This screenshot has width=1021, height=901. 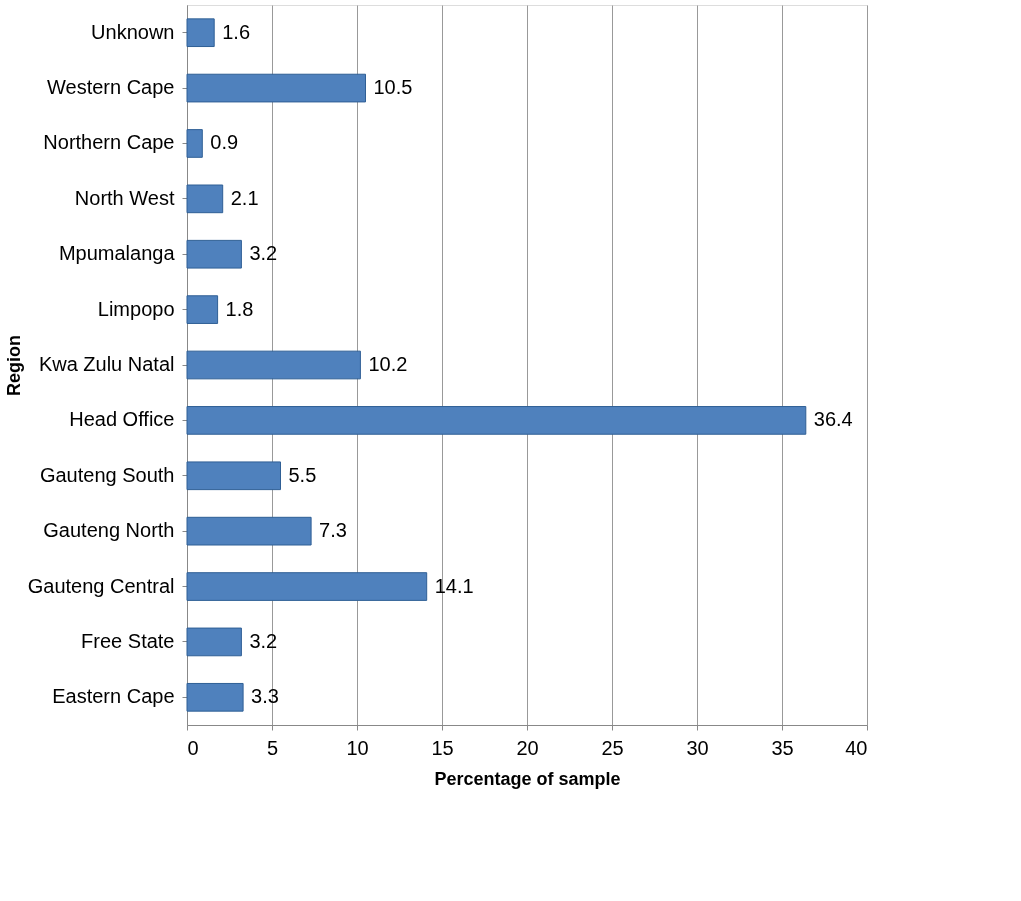 I want to click on x-tick-label: 20, so click(x=527, y=747).